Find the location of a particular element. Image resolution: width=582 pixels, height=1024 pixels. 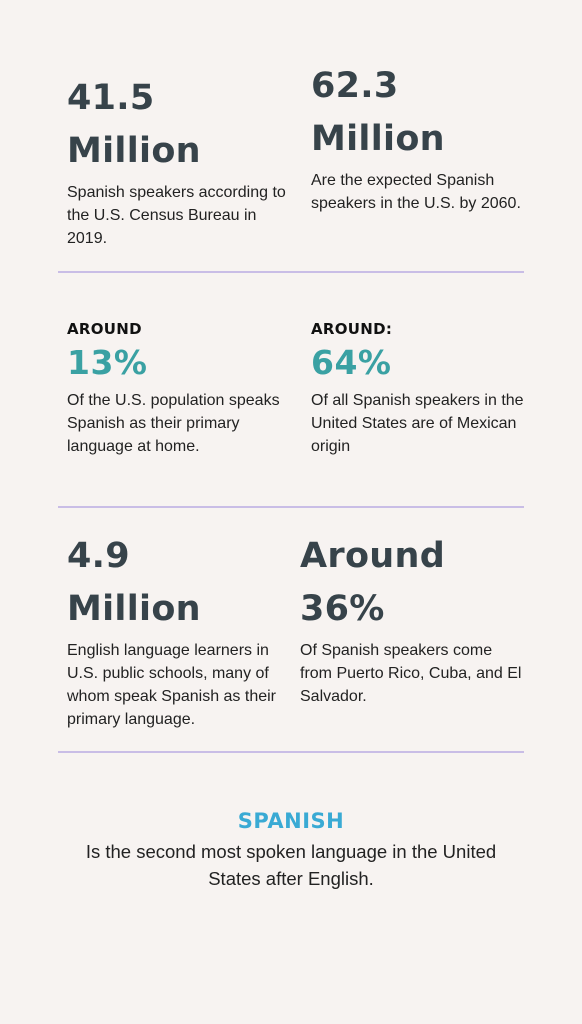

footer-title: SPANISH is located at coordinates (291, 821).